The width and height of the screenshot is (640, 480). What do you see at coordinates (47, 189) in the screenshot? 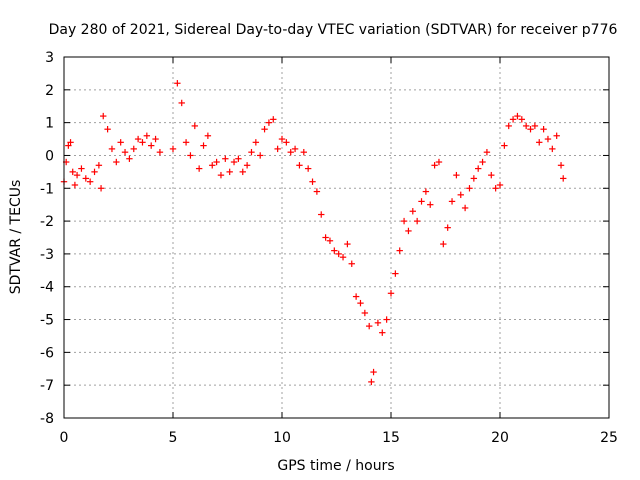
I see `y-tick-label: -1` at bounding box center [47, 189].